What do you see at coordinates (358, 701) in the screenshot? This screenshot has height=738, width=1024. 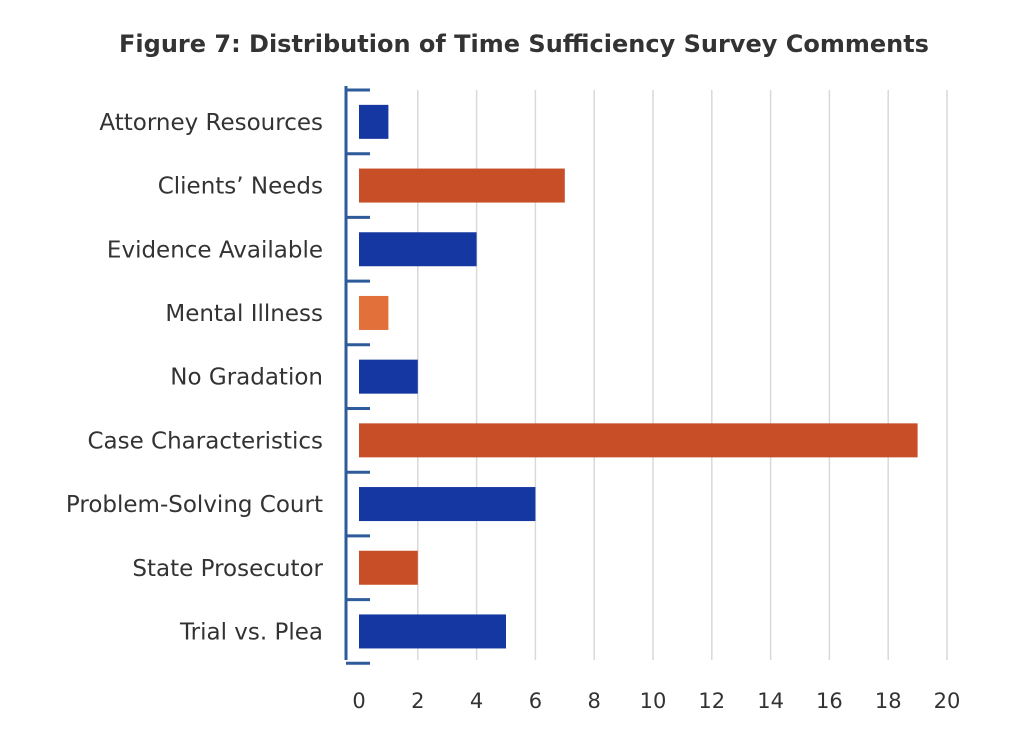 I see `x-tick-label: 0` at bounding box center [358, 701].